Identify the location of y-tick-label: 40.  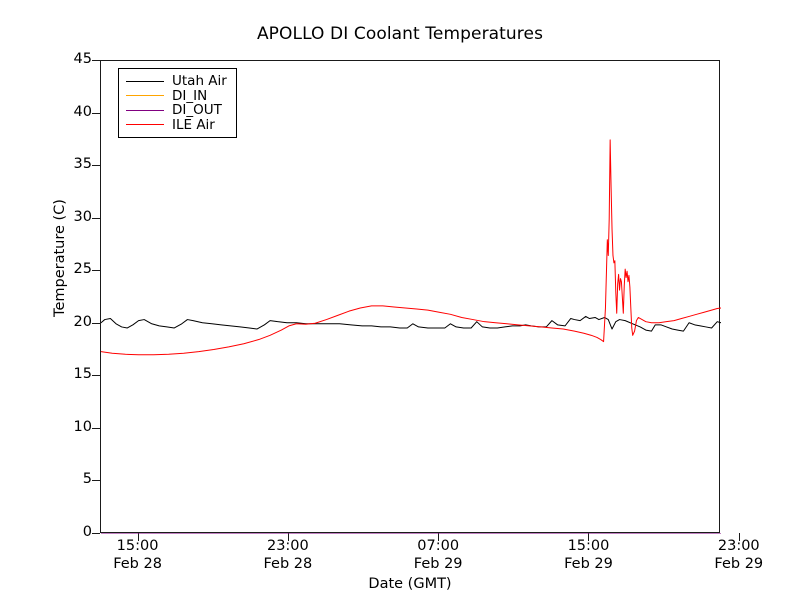
(82, 111).